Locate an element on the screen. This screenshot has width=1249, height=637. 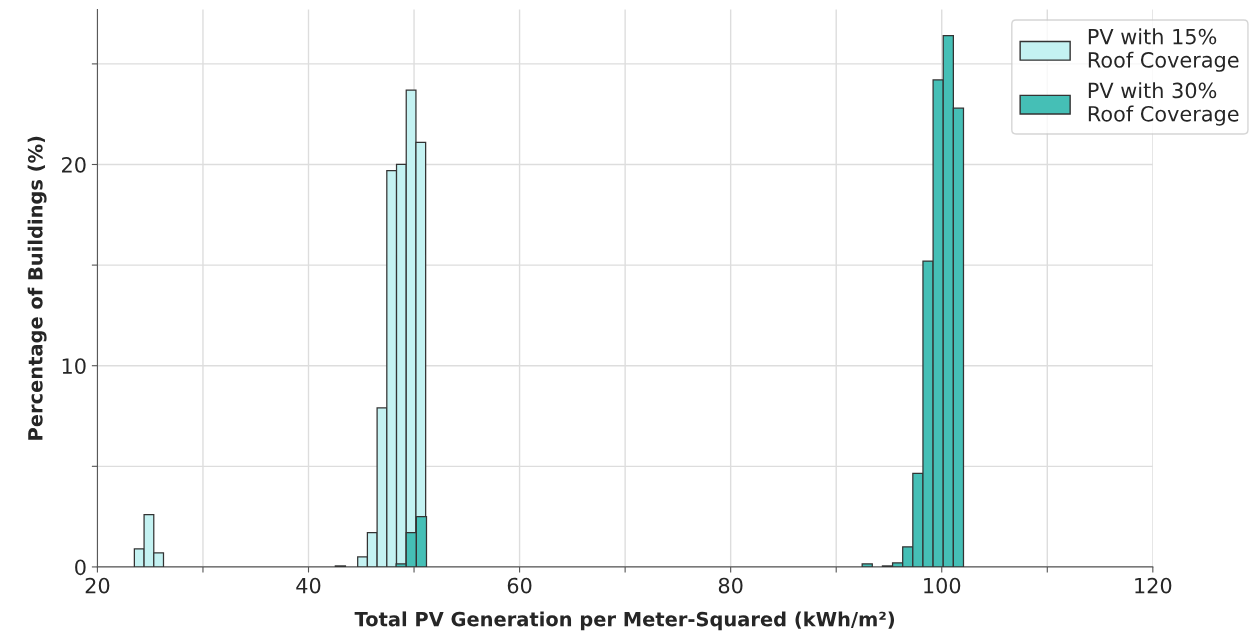
y-axis-title: Percentage of Buildings (%) is located at coordinates (37, 288).